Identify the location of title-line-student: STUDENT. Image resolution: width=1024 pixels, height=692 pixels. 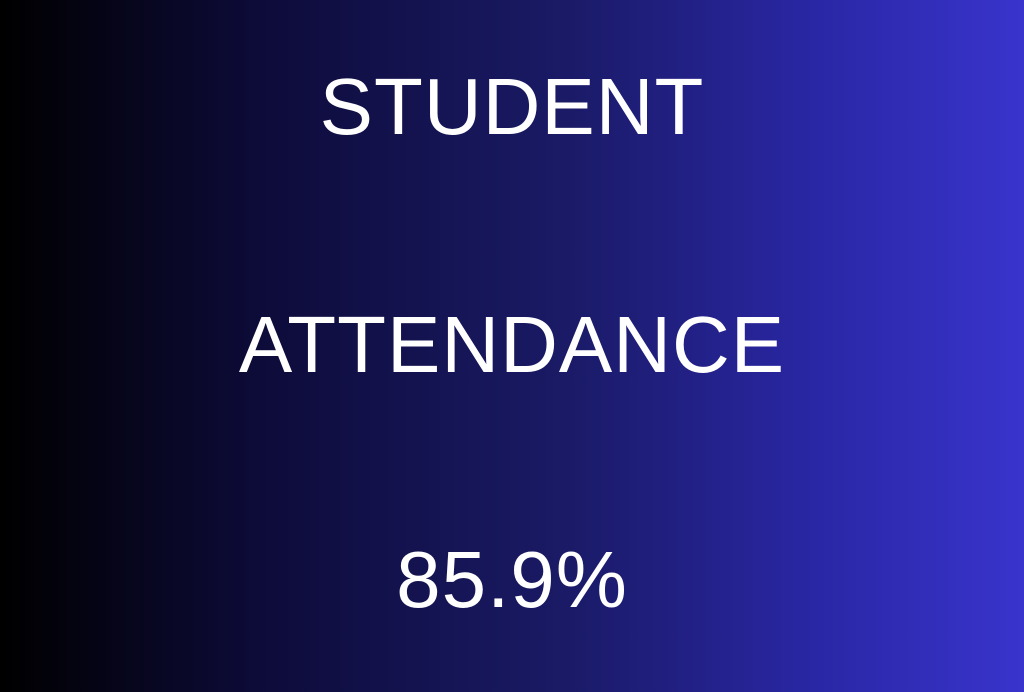
(512, 106).